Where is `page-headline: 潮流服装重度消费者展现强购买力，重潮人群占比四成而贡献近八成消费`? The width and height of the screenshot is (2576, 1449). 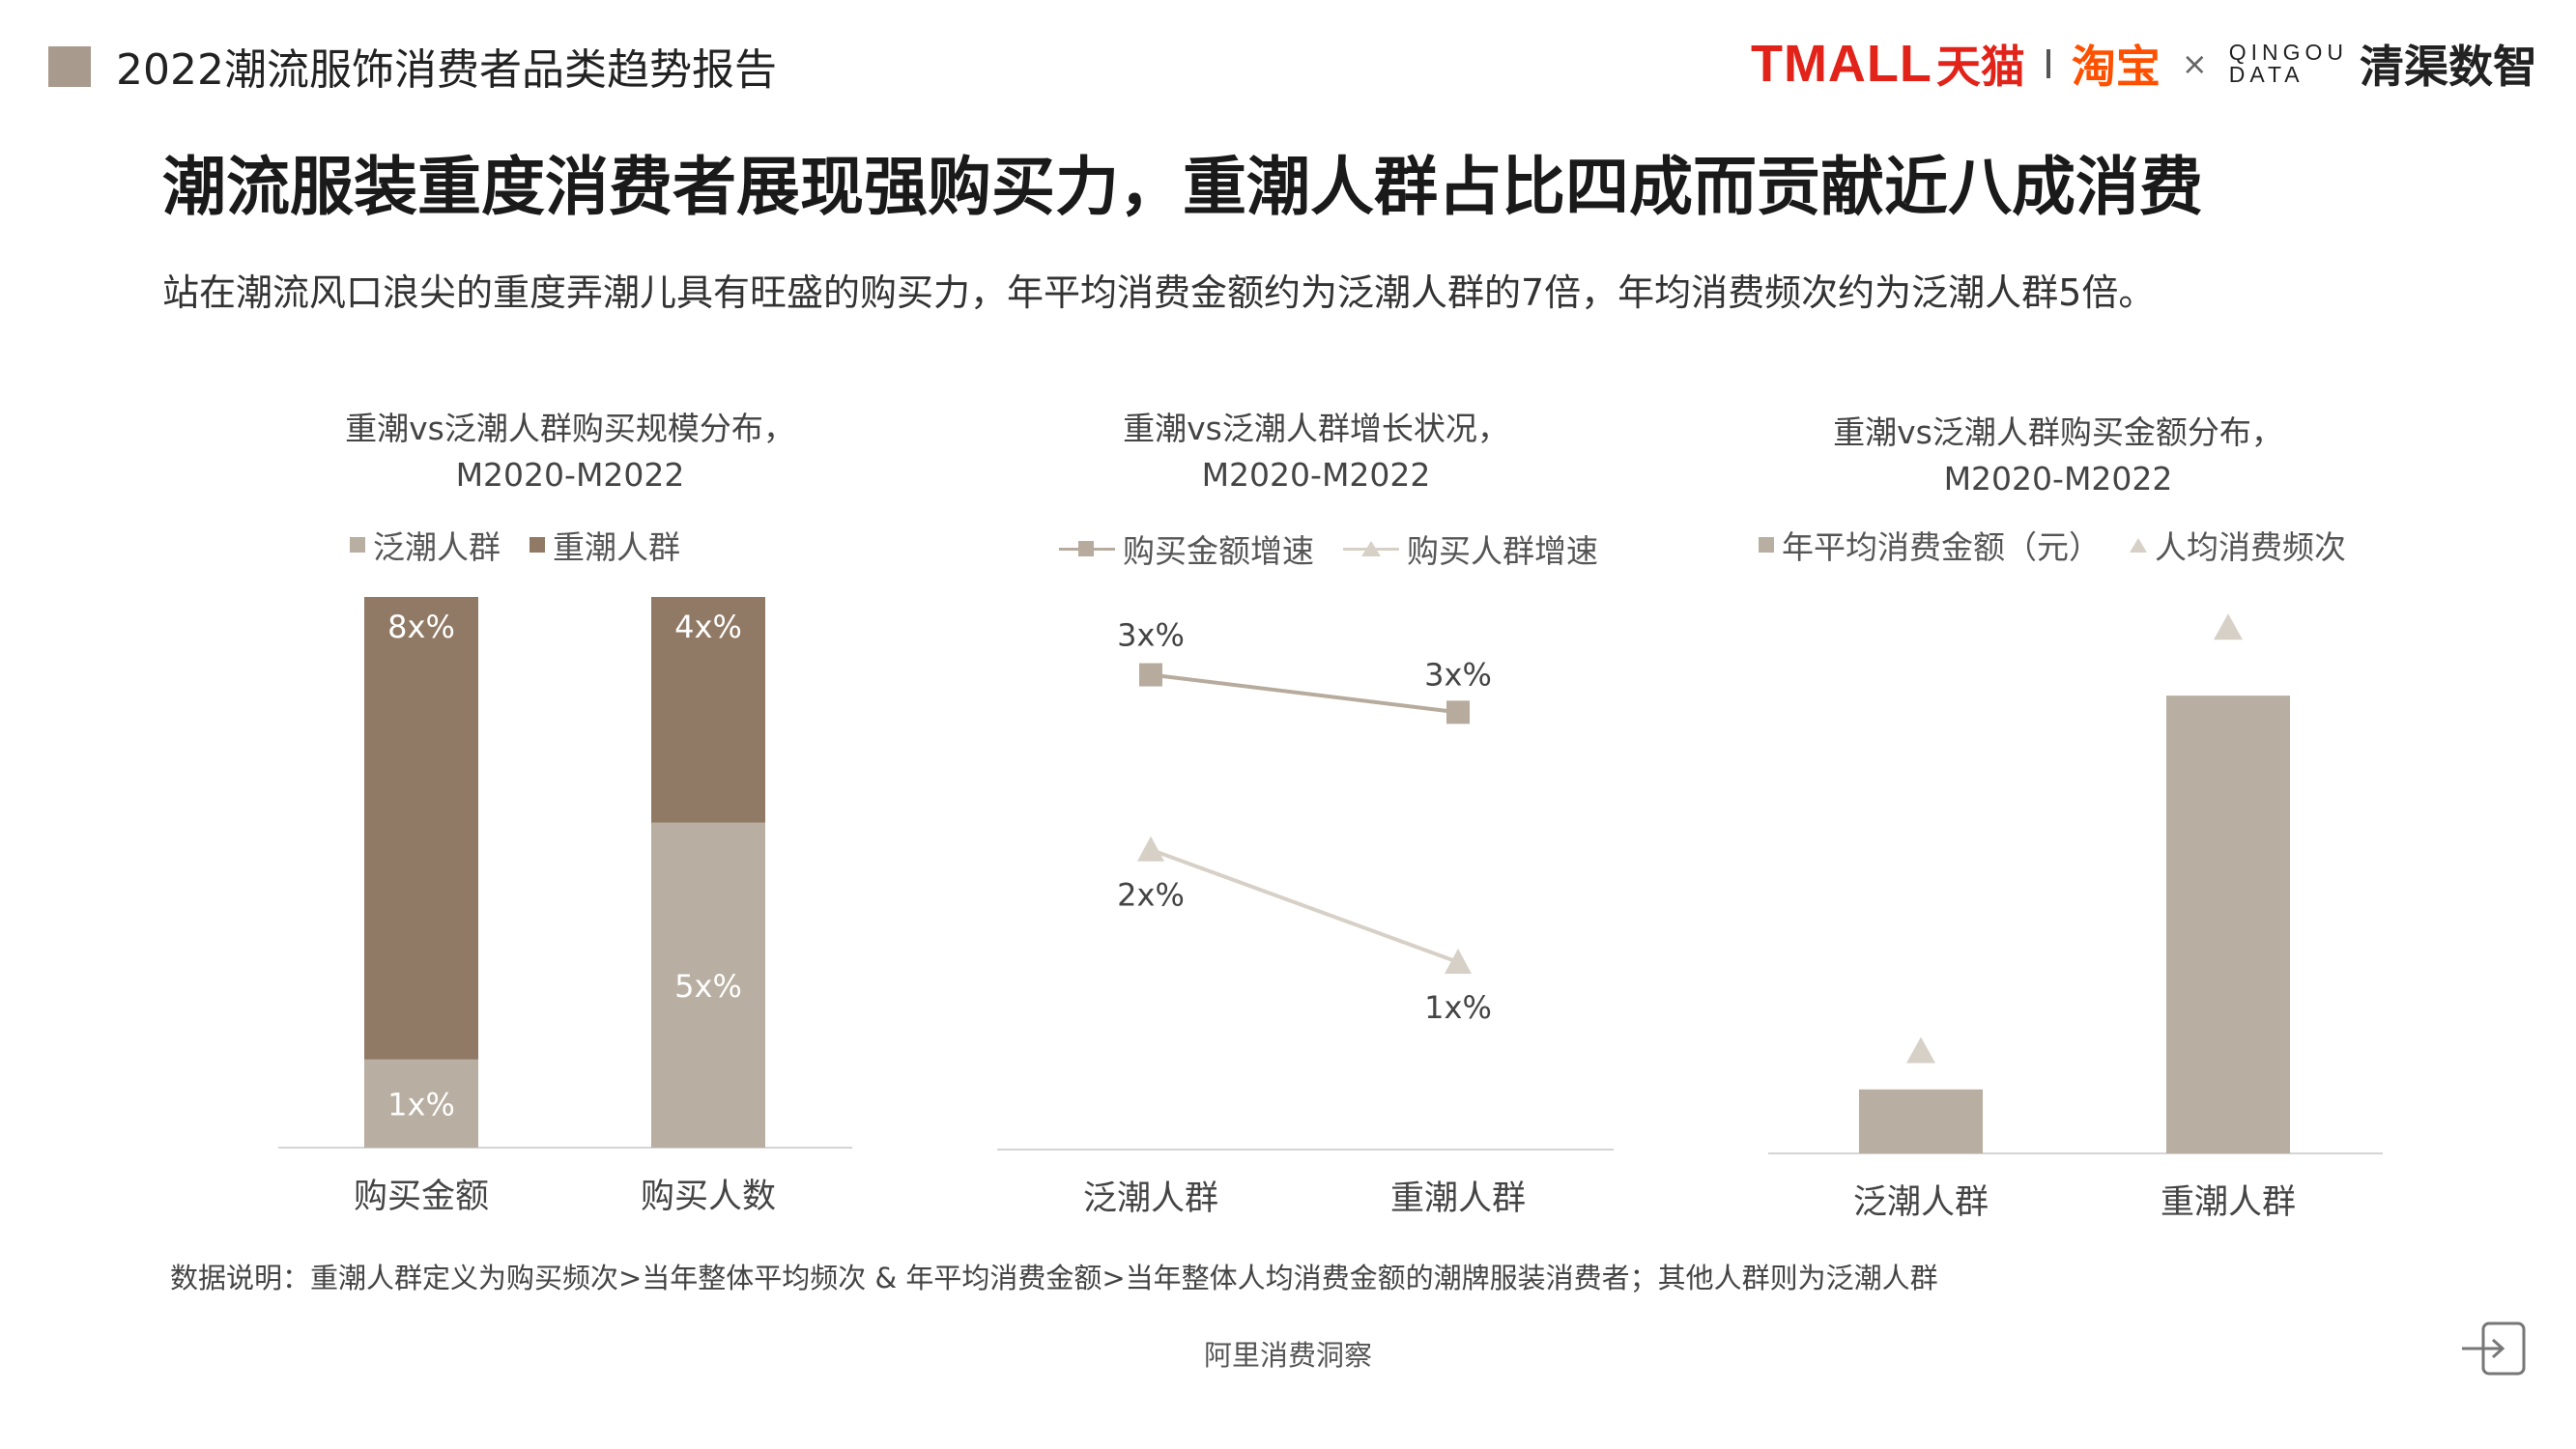
page-headline: 潮流服装重度消费者展现强购买力，重潮人群占比四成而贡献近八成消费 is located at coordinates (1182, 187).